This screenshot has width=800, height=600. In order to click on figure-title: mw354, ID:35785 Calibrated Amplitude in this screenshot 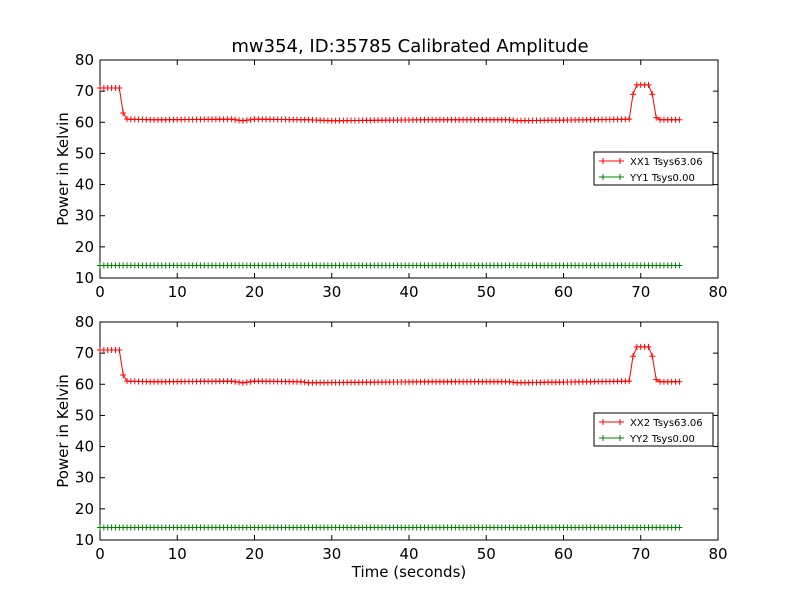, I will do `click(409, 46)`.